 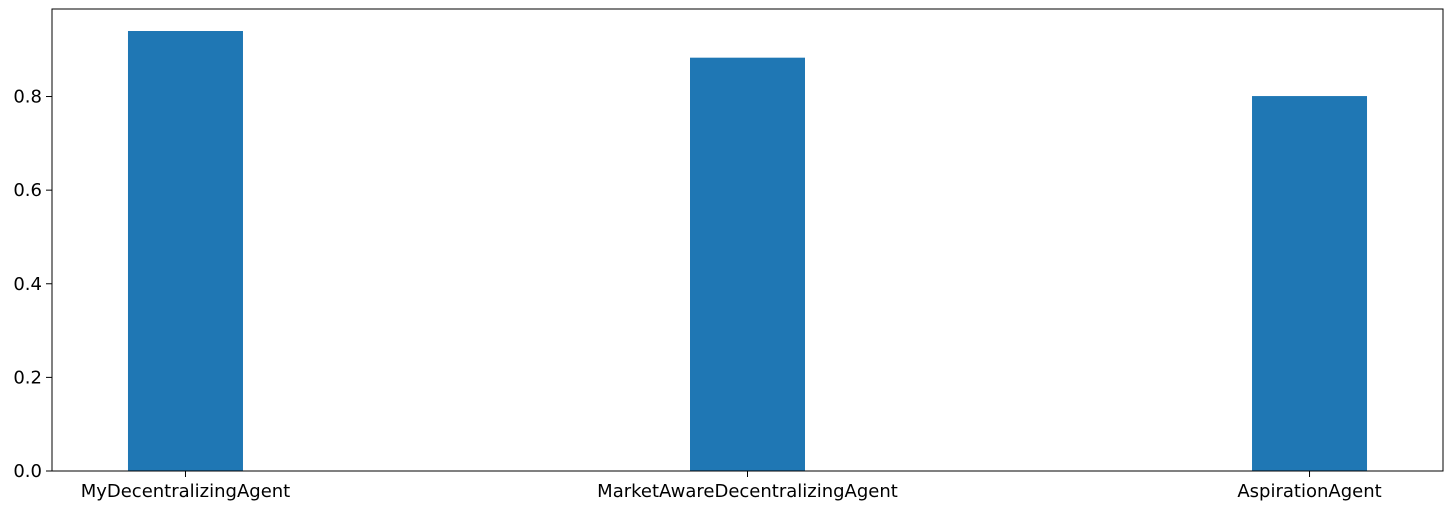 What do you see at coordinates (185, 251) in the screenshot?
I see `bar-MyDecentralizingAgent` at bounding box center [185, 251].